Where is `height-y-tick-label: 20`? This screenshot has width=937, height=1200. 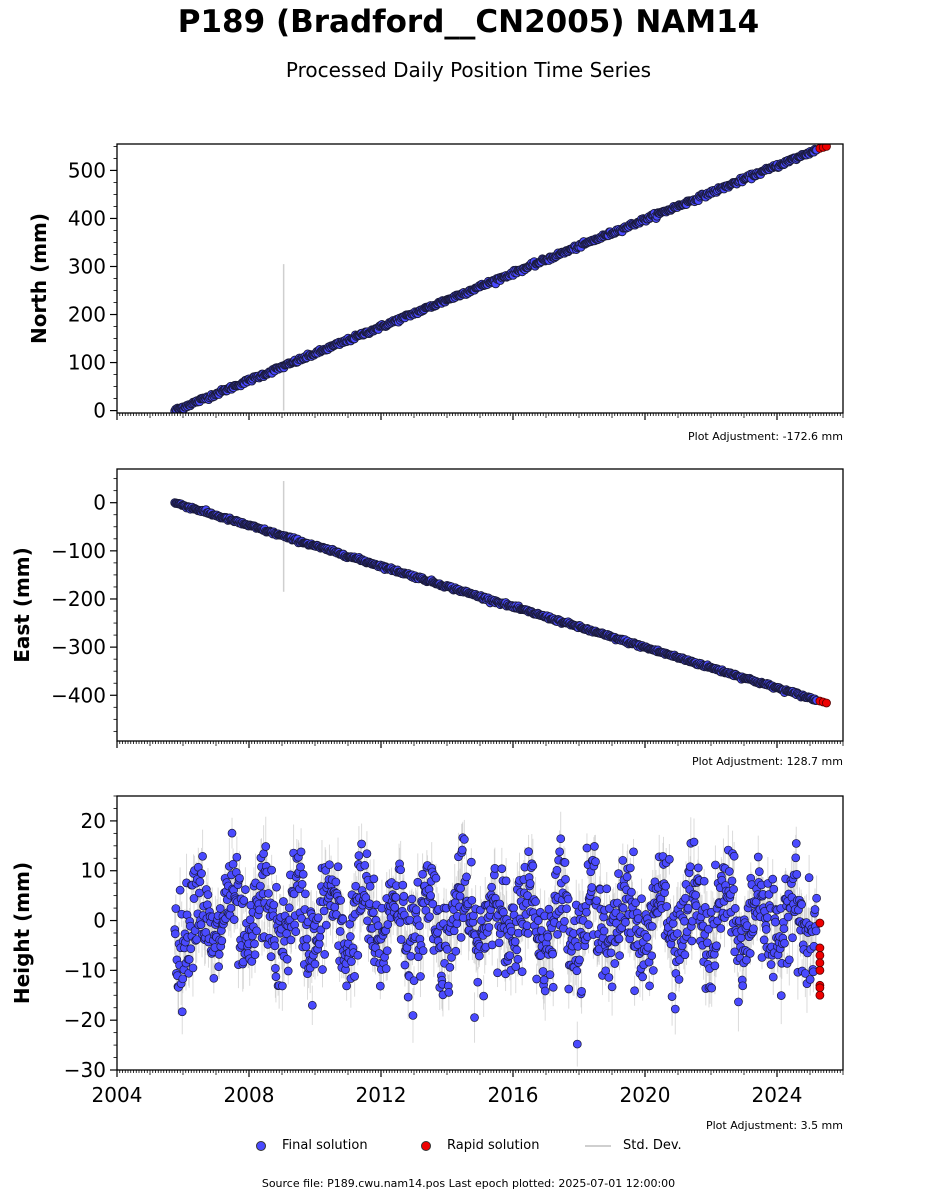 height-y-tick-label: 20 is located at coordinates (93, 821).